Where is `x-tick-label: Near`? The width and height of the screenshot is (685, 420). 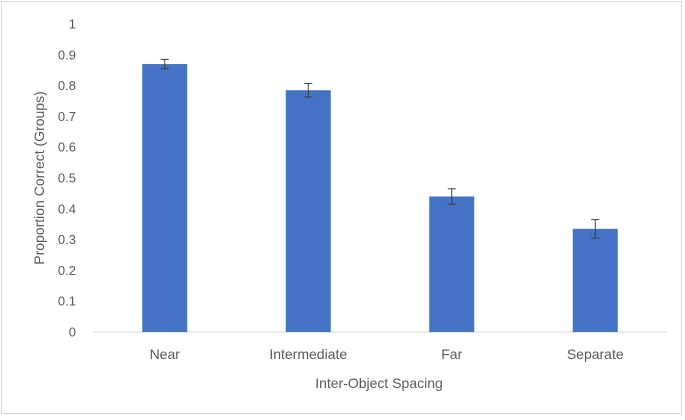
x-tick-label: Near is located at coordinates (165, 354).